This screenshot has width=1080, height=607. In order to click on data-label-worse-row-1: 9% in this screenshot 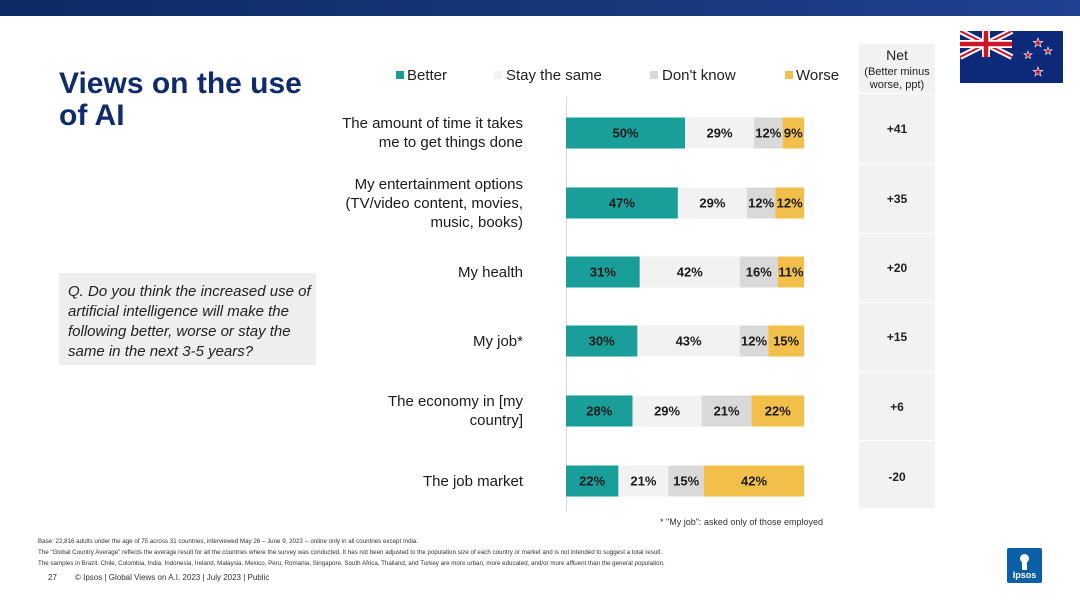, I will do `click(793, 133)`.